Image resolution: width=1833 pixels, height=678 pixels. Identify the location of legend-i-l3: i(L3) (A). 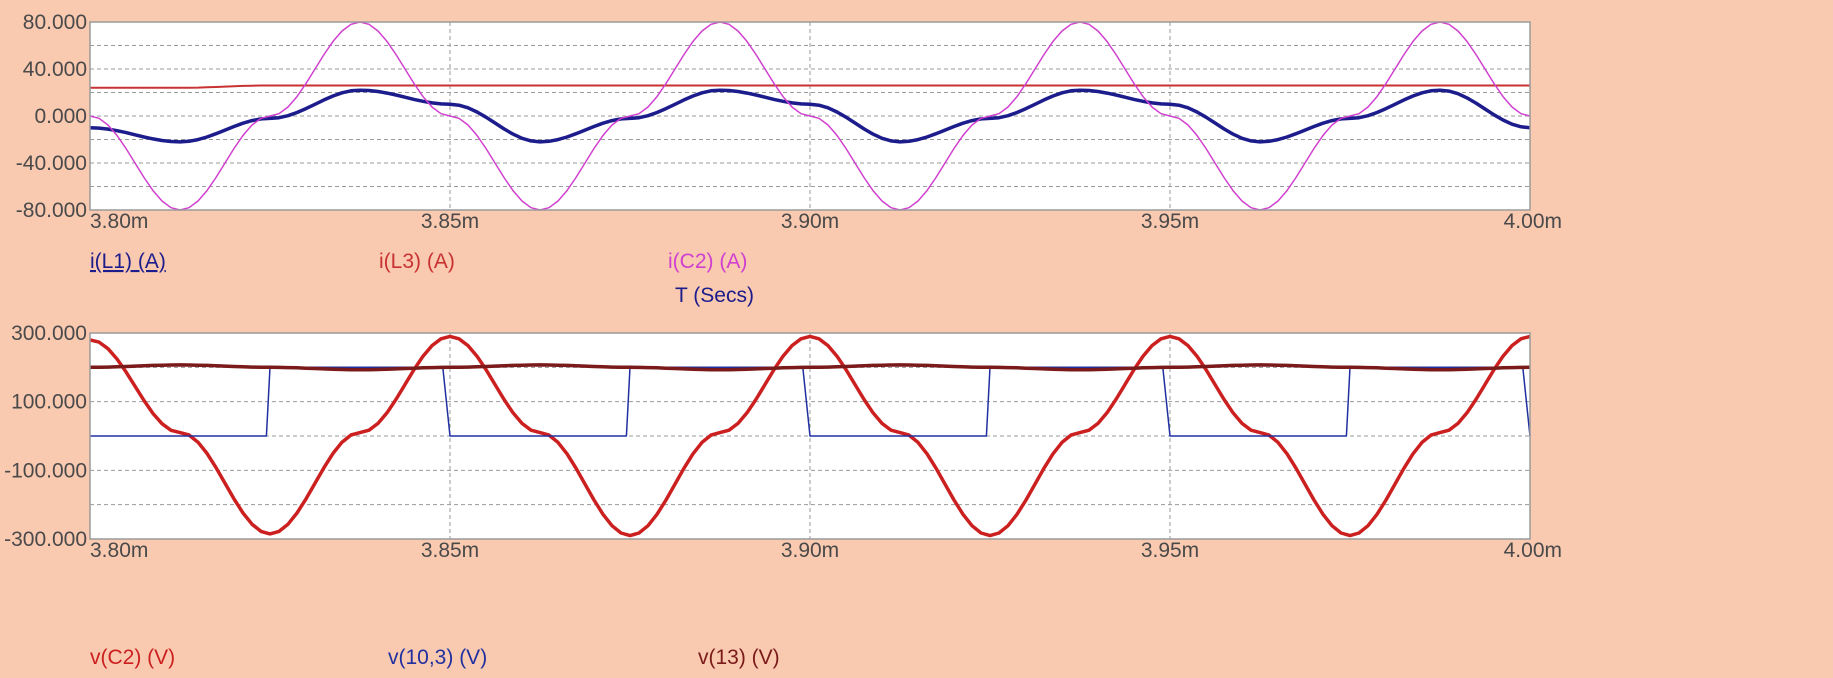
(417, 261).